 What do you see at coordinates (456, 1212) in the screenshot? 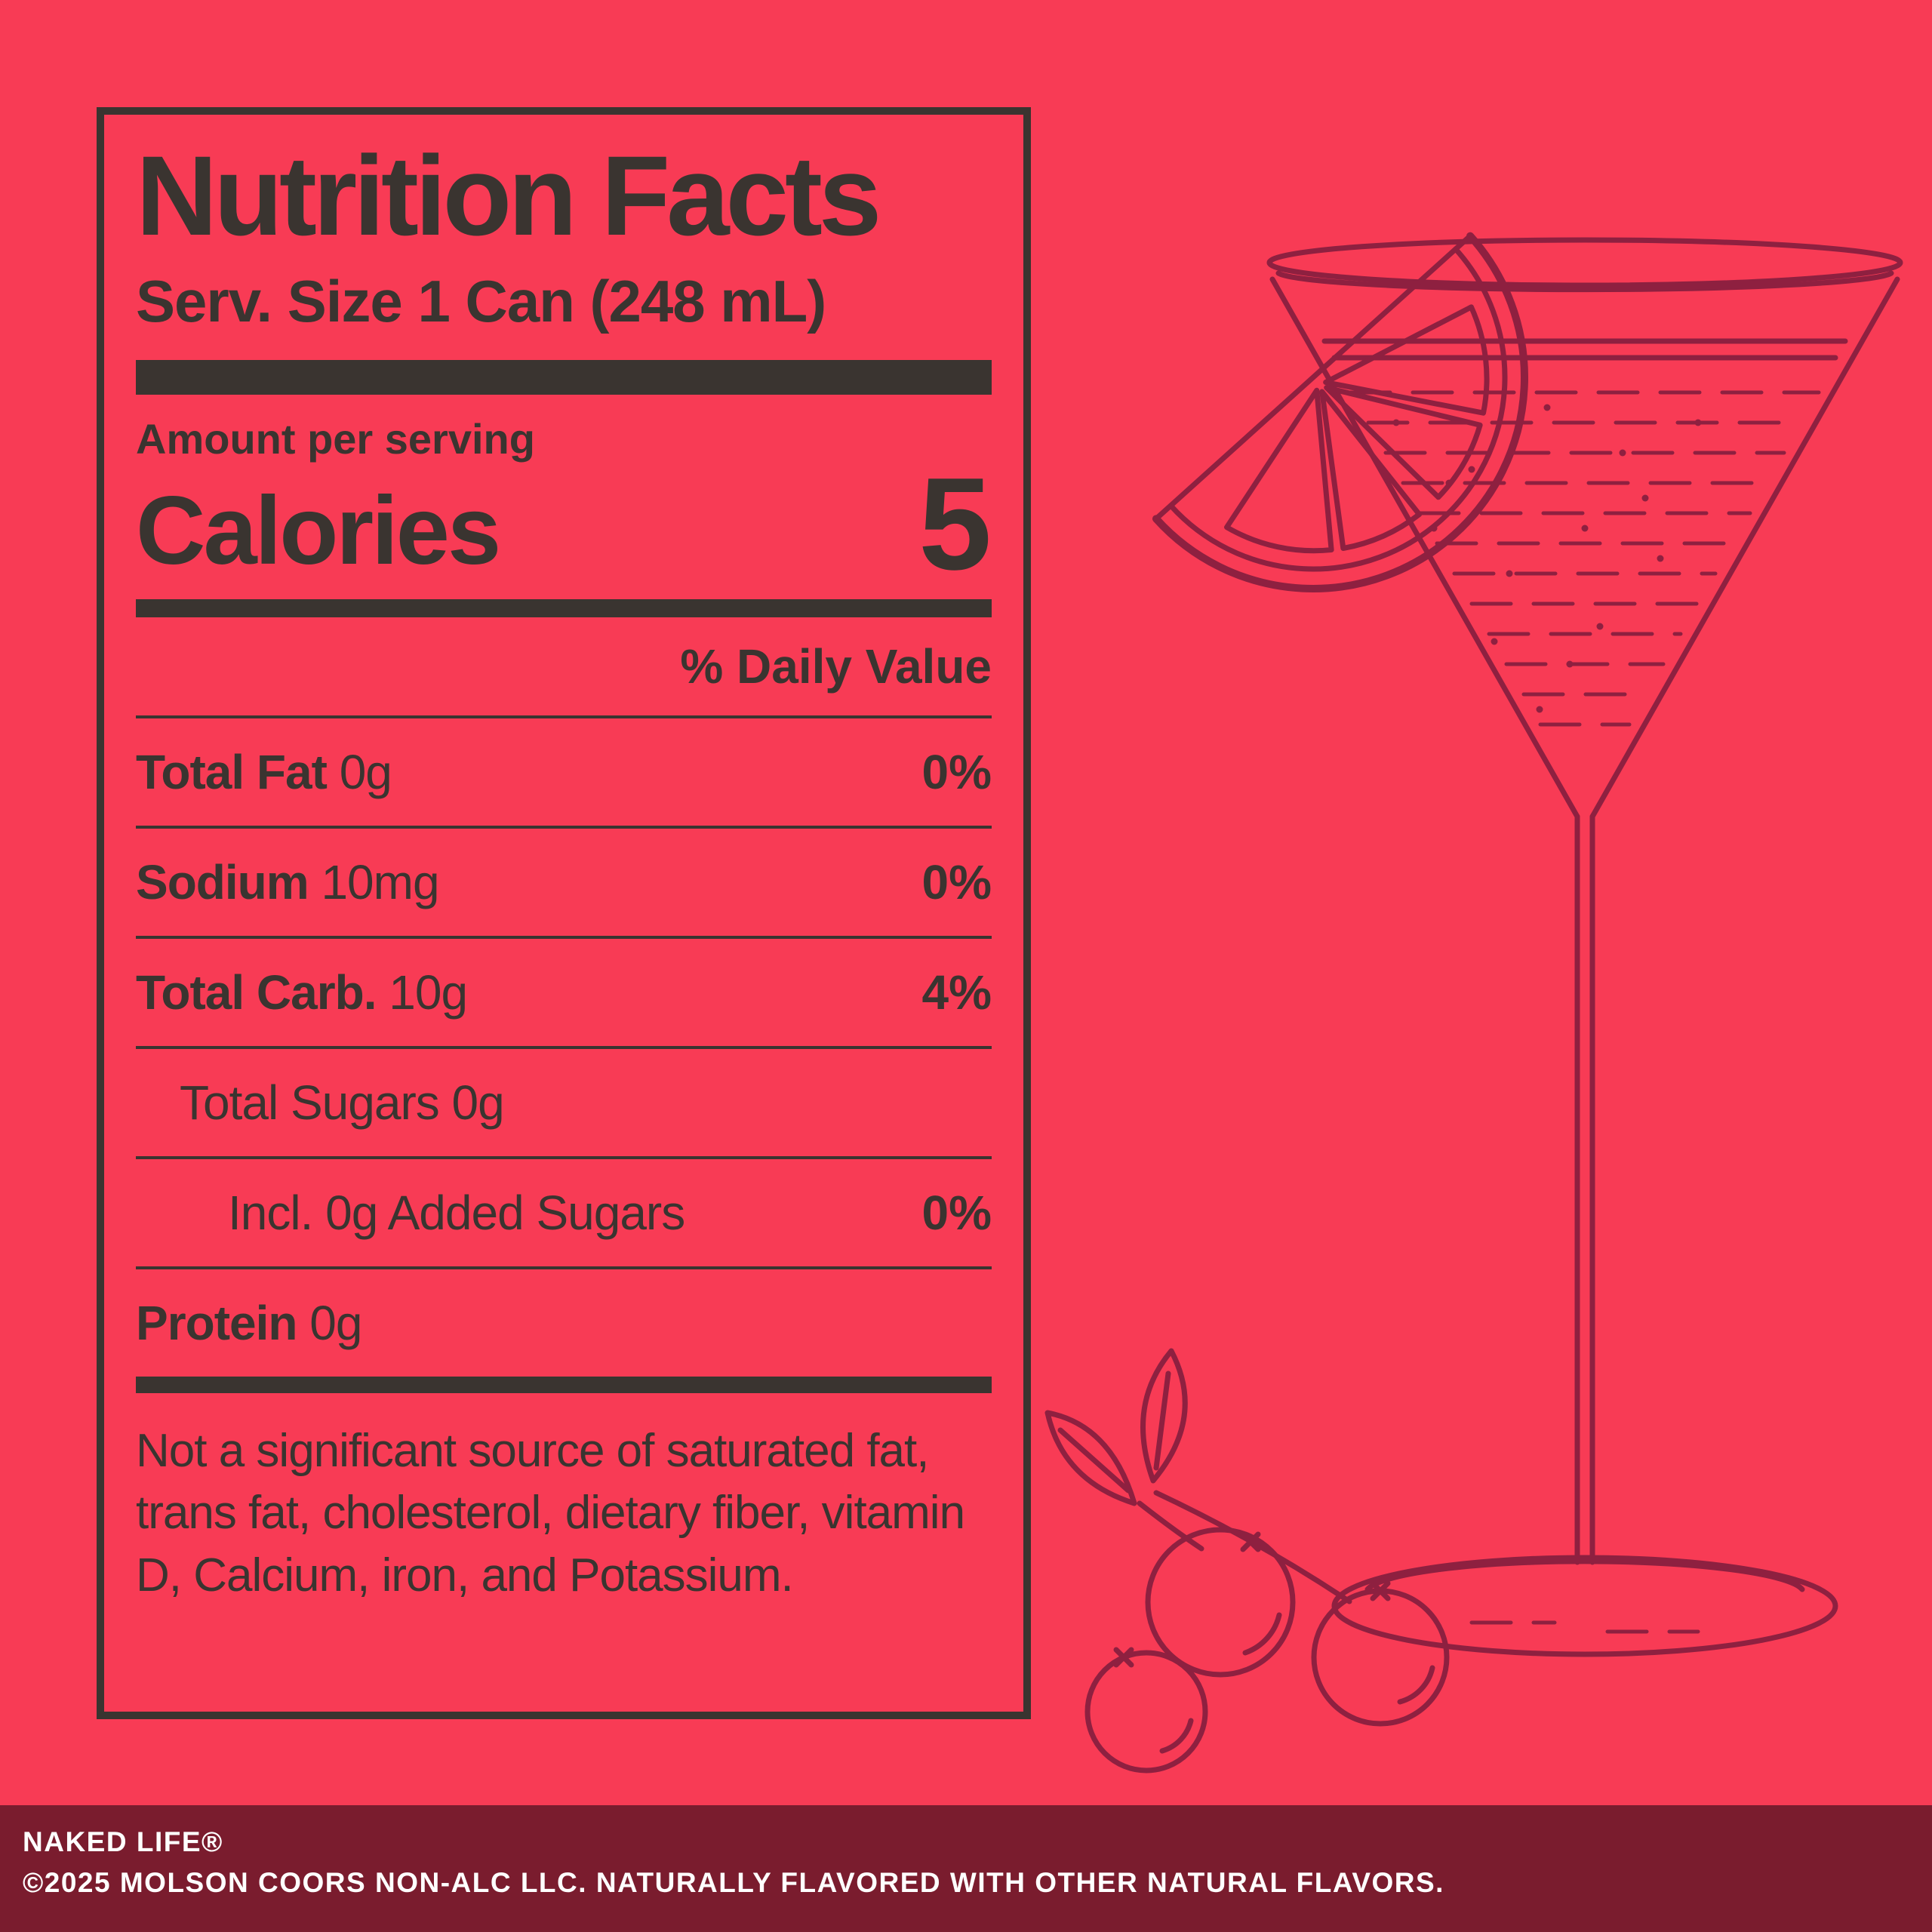
I see `nutrient-name: Incl. 0g Added Sugars` at bounding box center [456, 1212].